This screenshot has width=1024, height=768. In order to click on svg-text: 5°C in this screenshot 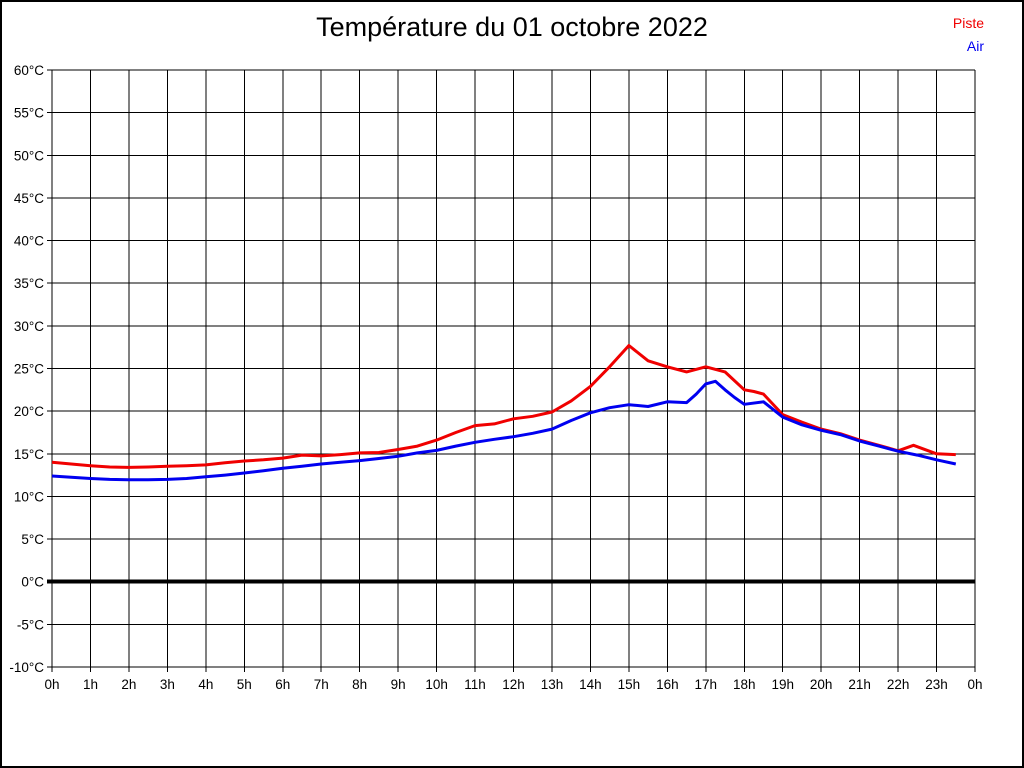, I will do `click(32, 539)`.